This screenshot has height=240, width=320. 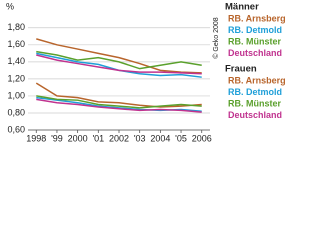 I want to click on x-tick-label: '05, so click(x=181, y=138).